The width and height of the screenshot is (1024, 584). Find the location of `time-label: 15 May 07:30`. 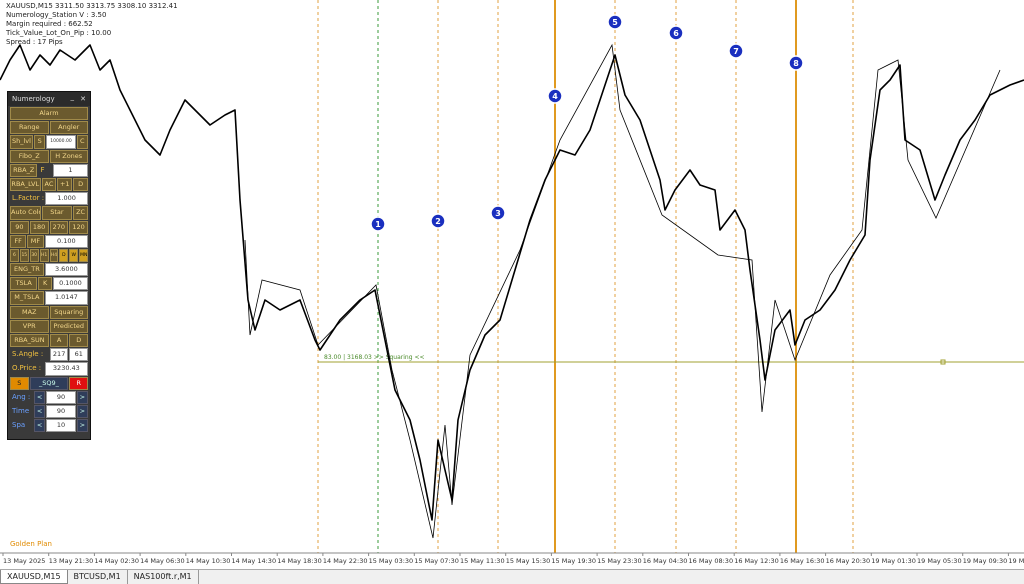

time-label: 15 May 07:30 is located at coordinates (436, 561).